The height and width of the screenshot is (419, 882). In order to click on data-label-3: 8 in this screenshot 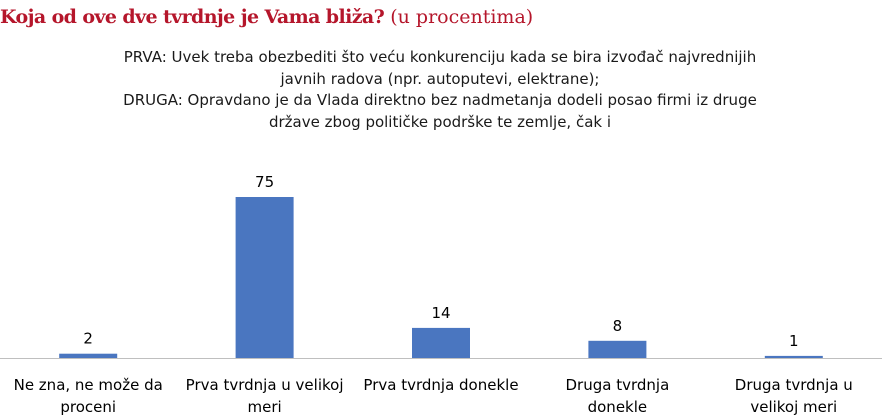, I will do `click(618, 326)`.